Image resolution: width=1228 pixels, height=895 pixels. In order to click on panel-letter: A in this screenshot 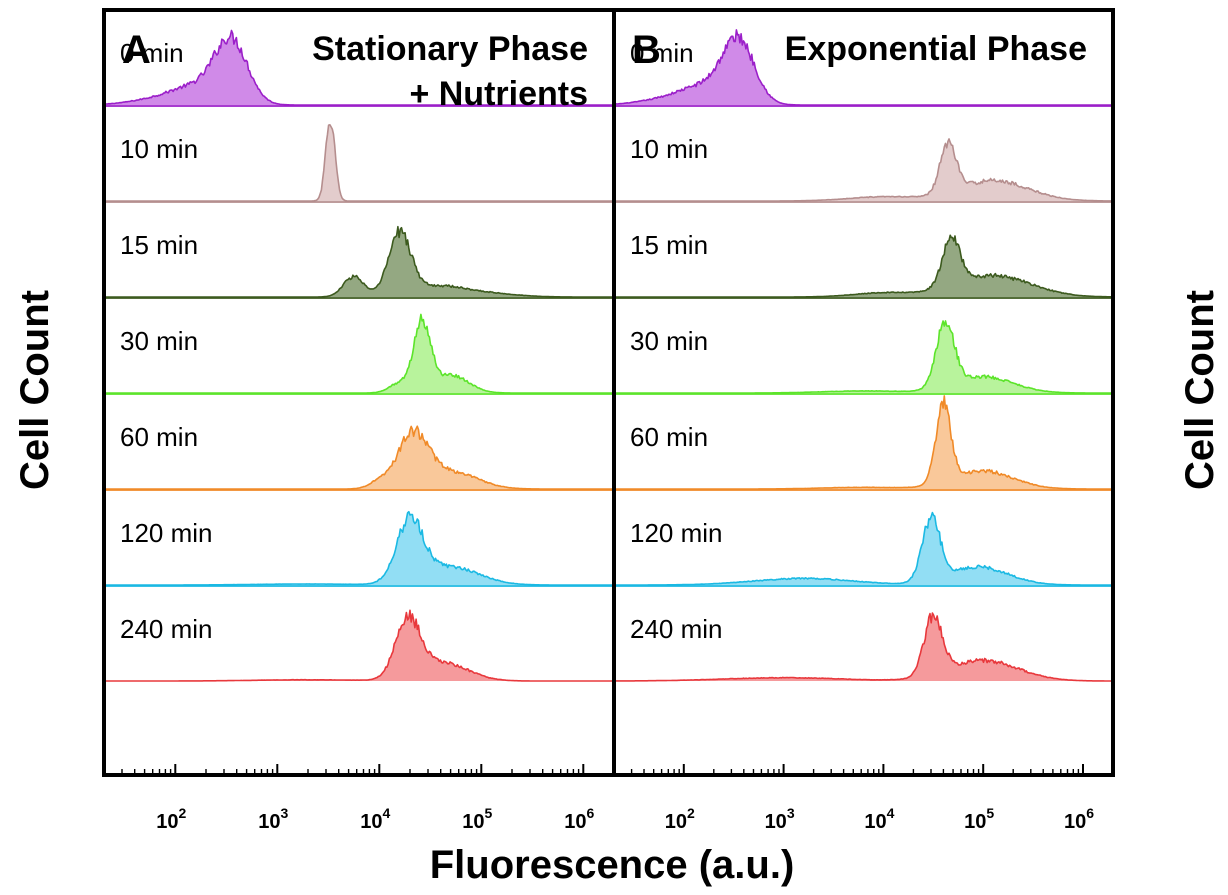, I will do `click(136, 50)`.